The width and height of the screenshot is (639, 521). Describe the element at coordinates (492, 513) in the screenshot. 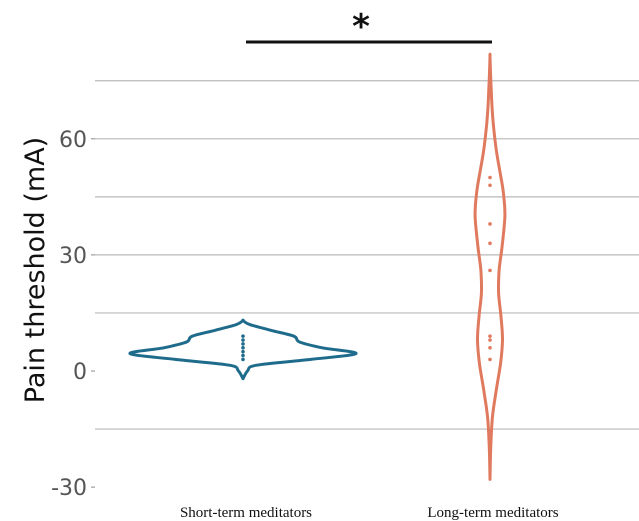

I see `x-category-label: Long-term meditators` at that location.